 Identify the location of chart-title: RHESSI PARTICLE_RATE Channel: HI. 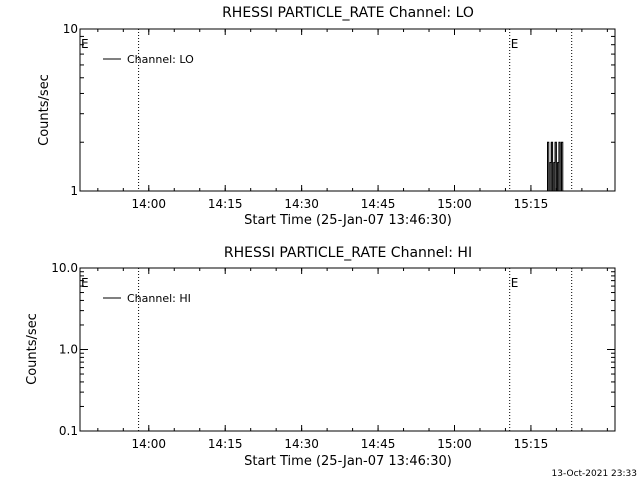
(348, 253).